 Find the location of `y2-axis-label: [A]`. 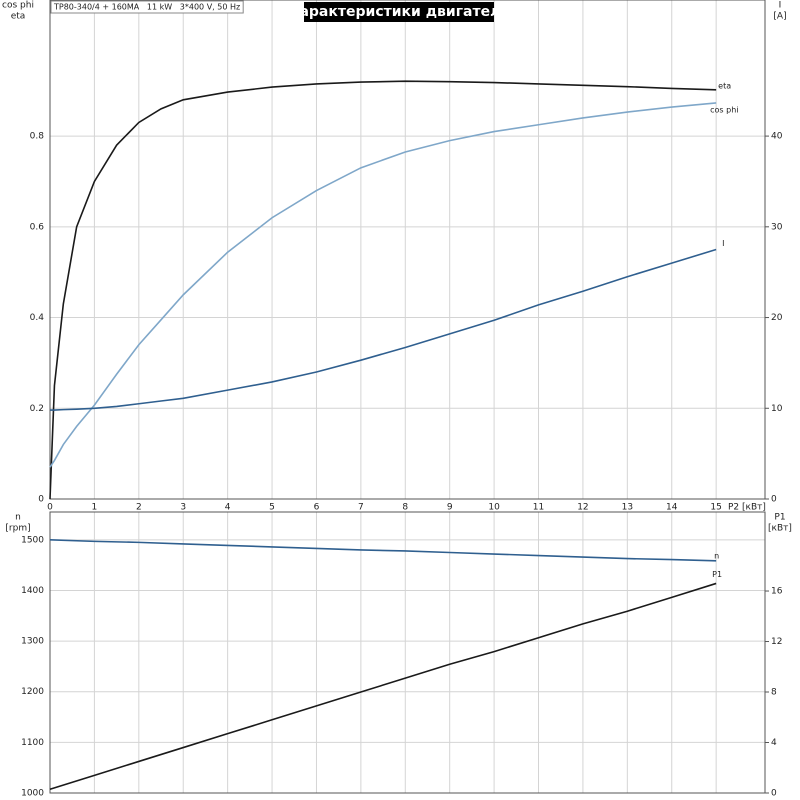

y2-axis-label: [A] is located at coordinates (779, 17).